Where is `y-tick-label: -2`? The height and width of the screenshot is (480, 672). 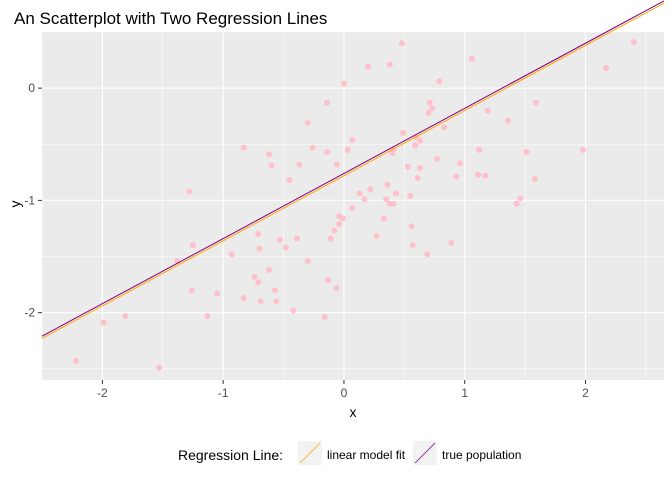 y-tick-label: -2 is located at coordinates (29, 313).